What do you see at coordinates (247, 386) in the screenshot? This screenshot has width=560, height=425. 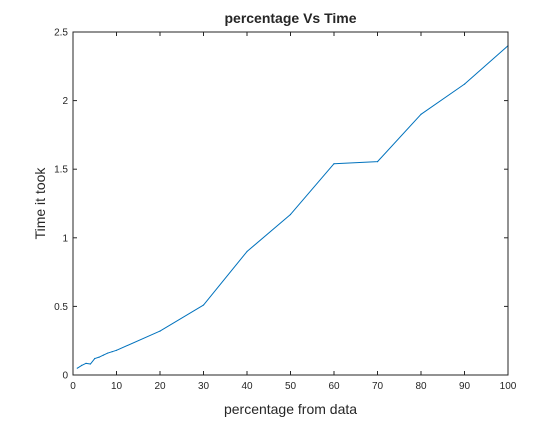 I see `x-tick-label: 40` at bounding box center [247, 386].